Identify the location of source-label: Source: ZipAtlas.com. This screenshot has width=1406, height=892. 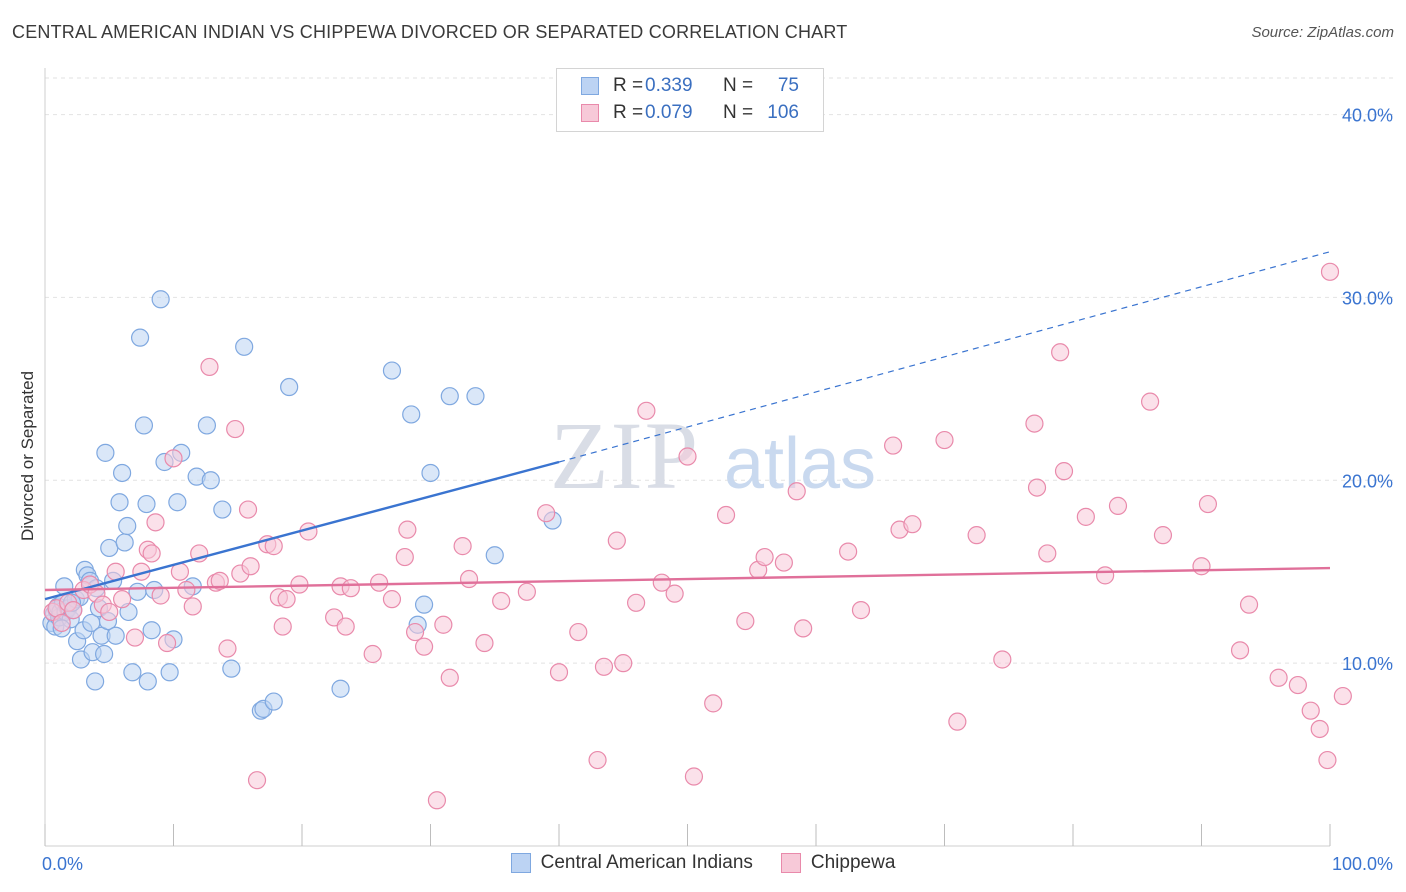
(1322, 32).